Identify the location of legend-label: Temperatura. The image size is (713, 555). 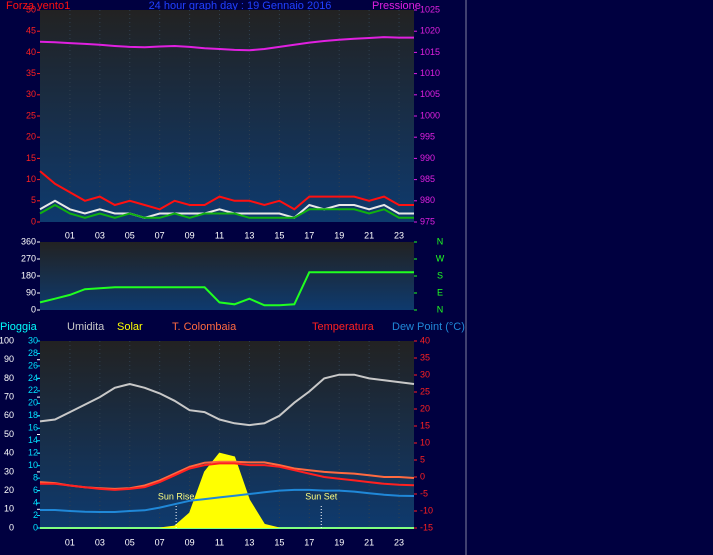
(343, 327).